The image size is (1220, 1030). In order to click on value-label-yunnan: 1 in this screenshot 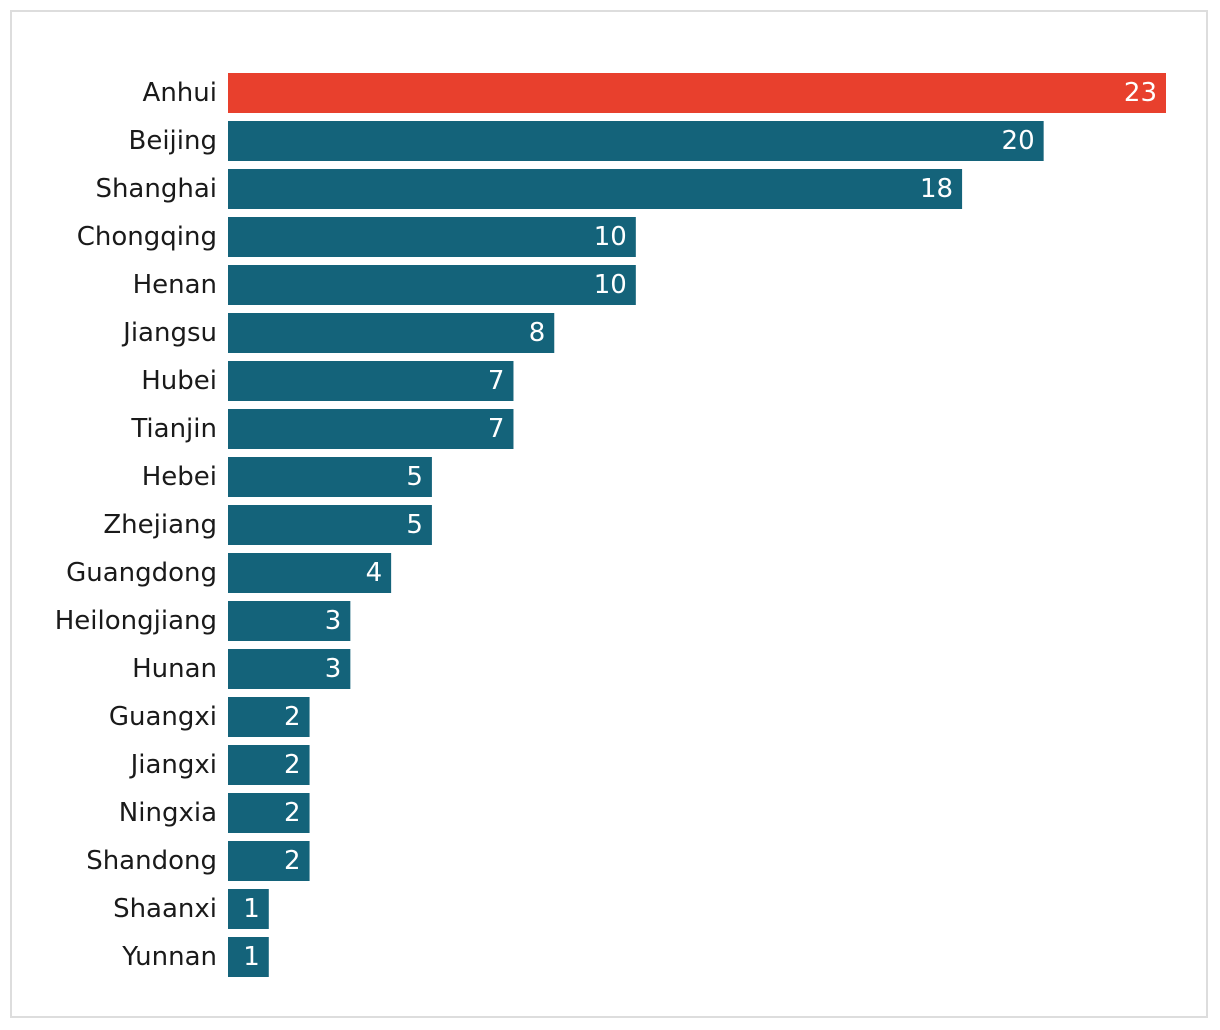, I will do `click(251, 957)`.